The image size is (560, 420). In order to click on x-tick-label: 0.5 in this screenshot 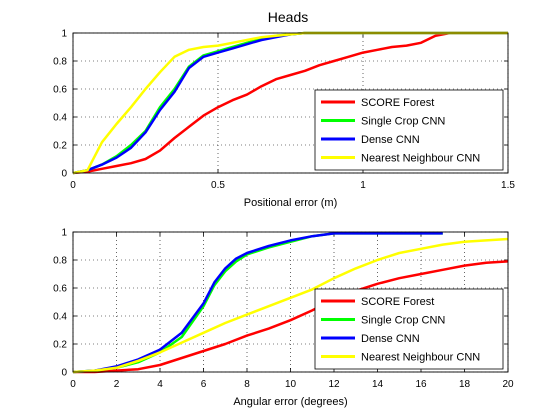, I will do `click(218, 185)`.